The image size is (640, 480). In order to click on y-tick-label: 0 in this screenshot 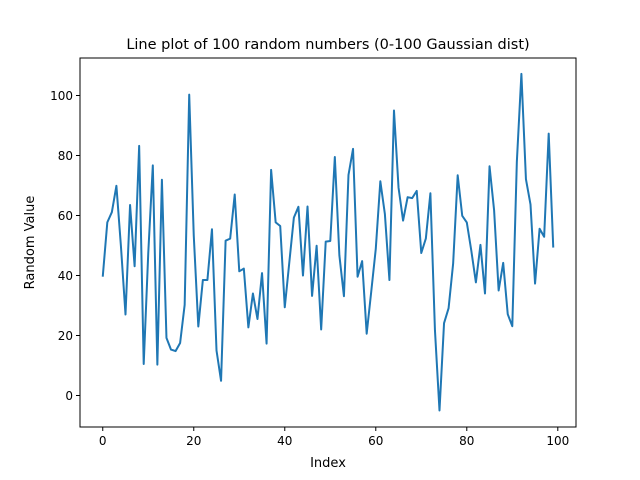, I will do `click(69, 396)`.